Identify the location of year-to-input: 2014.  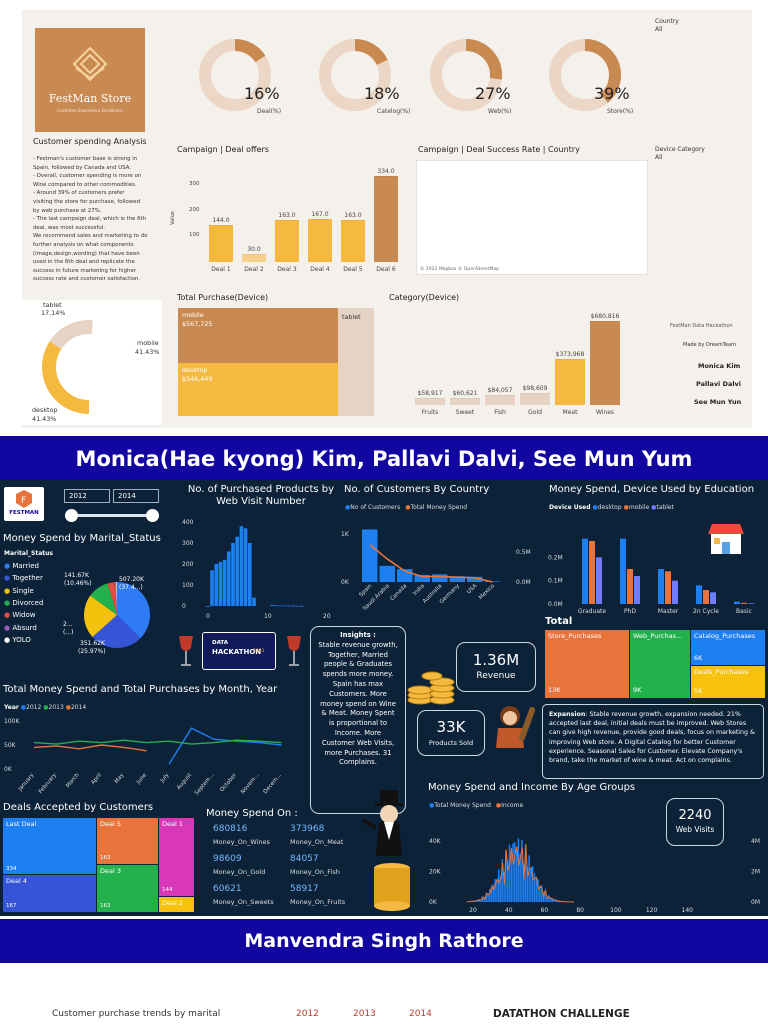
(136, 496).